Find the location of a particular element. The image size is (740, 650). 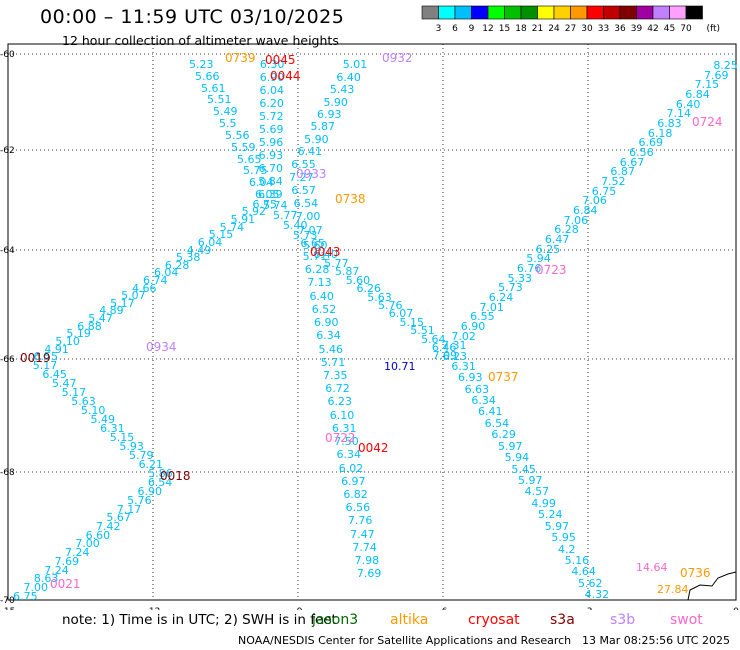

wave-height-value: 7.15 is located at coordinates (707, 85).